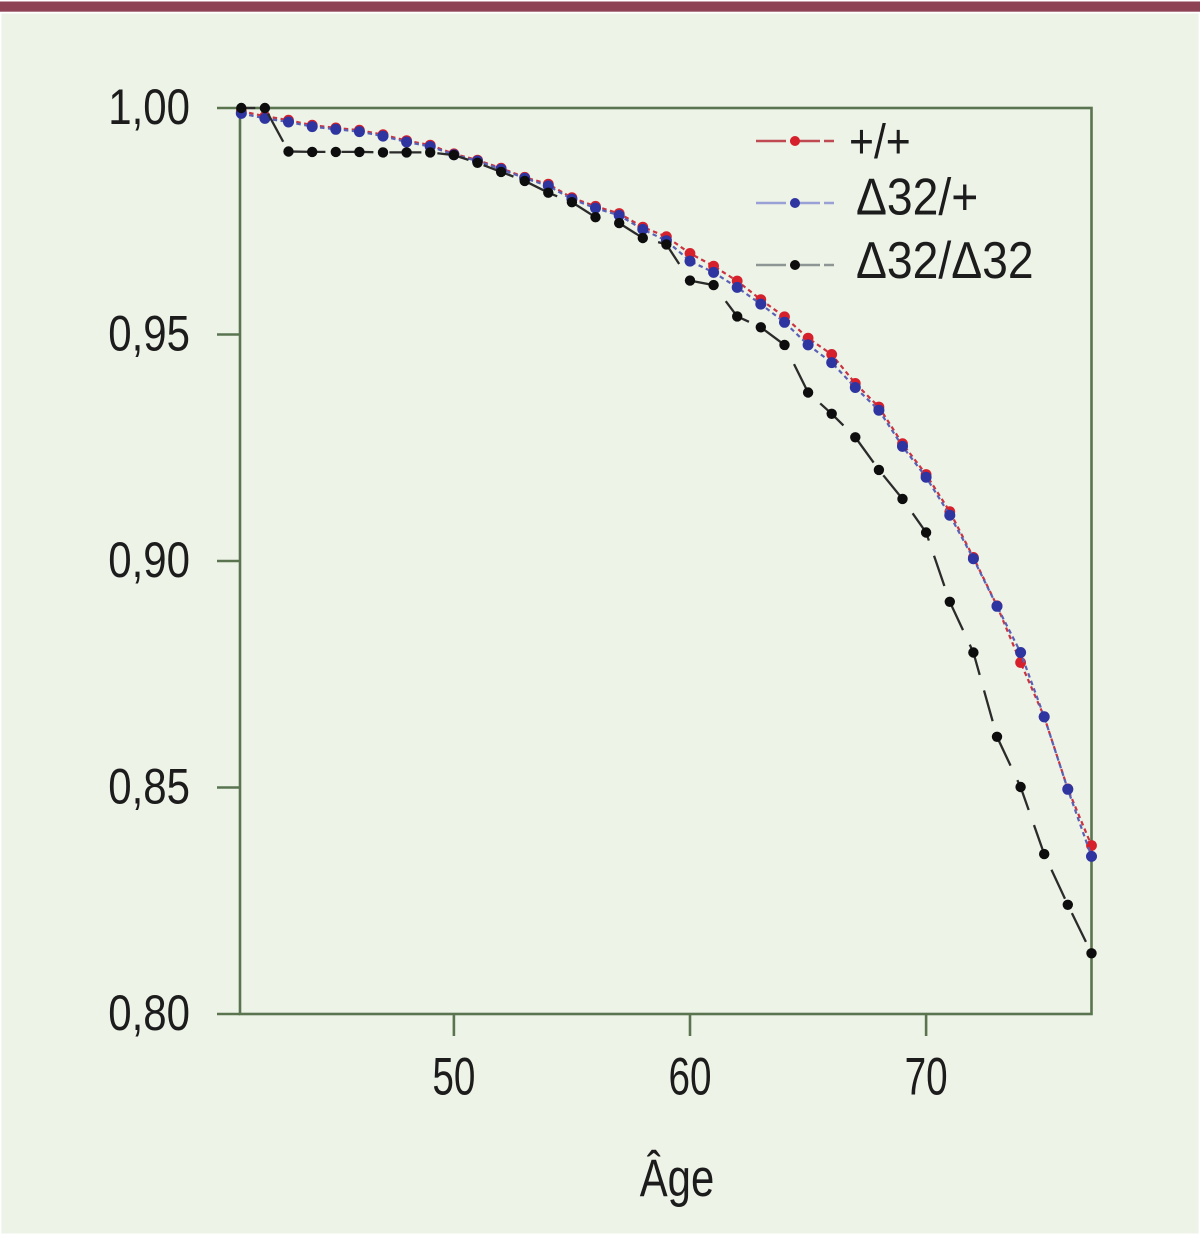 The width and height of the screenshot is (1200, 1236). What do you see at coordinates (149, 1013) in the screenshot?
I see `svg-text: 0,80` at bounding box center [149, 1013].